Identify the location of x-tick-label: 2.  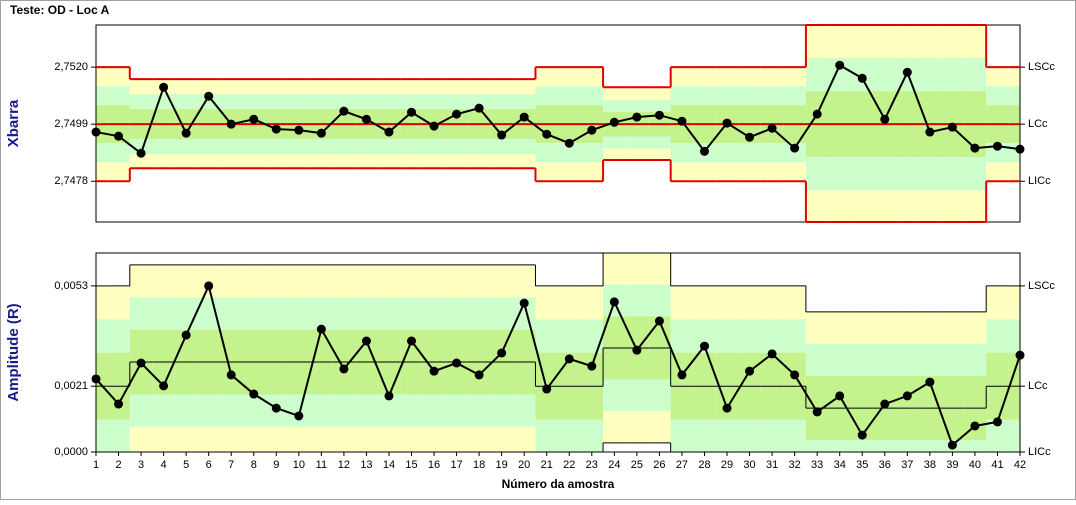
(118, 465).